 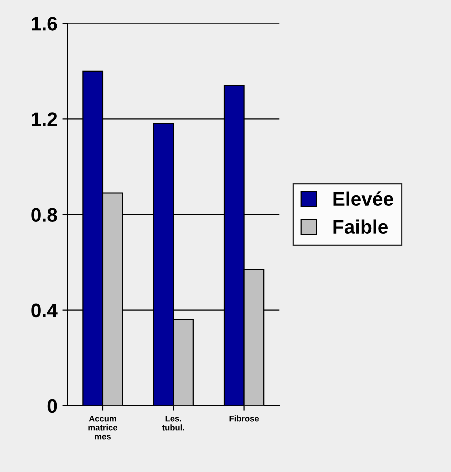 I want to click on x-tick-label: Fibrose, so click(x=245, y=419).